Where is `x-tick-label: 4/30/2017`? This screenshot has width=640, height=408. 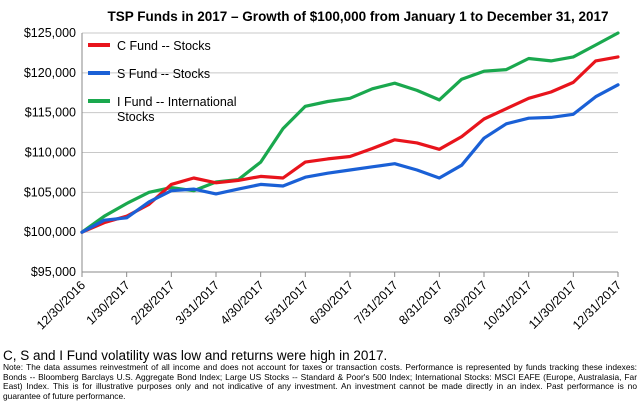 x-tick-label: 4/30/2017 is located at coordinates (242, 302).